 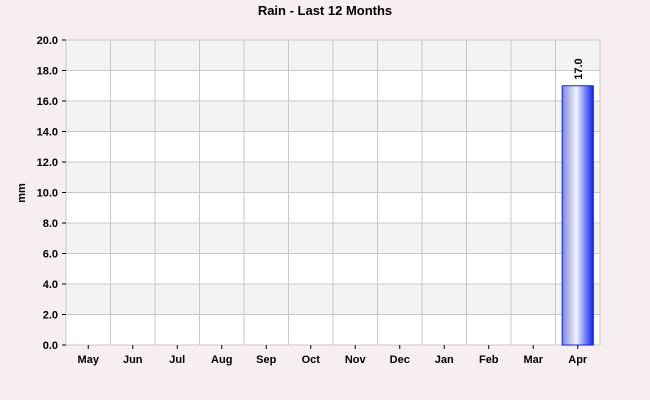 I want to click on y-tick-label: 12.0, so click(x=47, y=163).